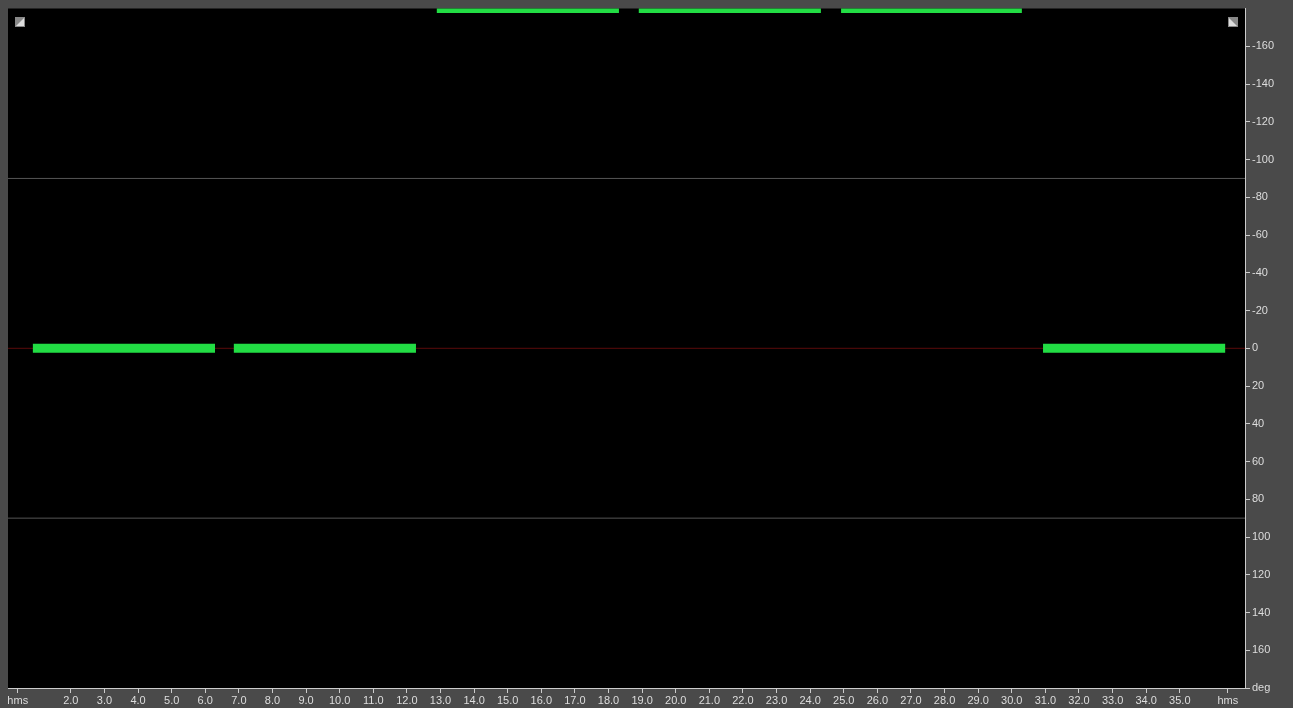 This screenshot has width=1293, height=708. What do you see at coordinates (508, 699) in the screenshot?
I see `x-tick-label: 15.0` at bounding box center [508, 699].